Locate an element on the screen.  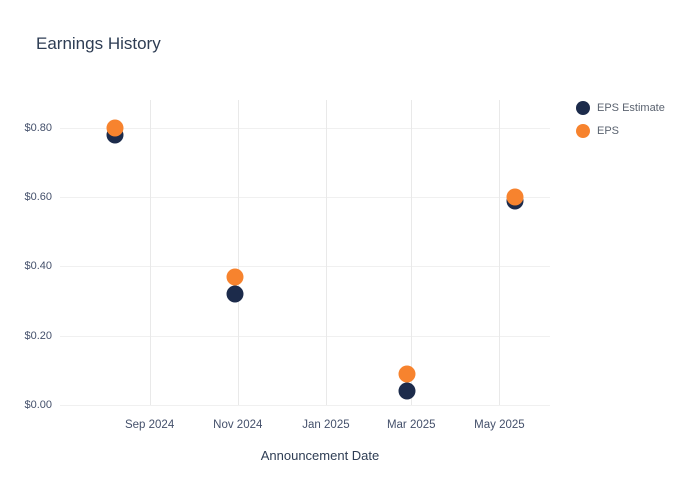
legend-item-eps: EPS is located at coordinates (620, 131).